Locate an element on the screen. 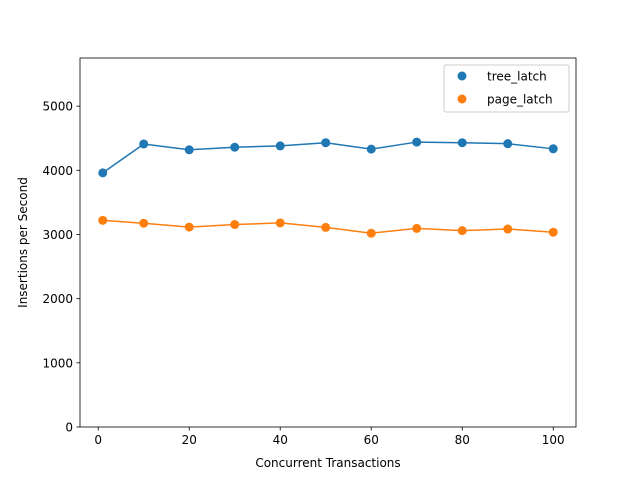  x-tick-label: 20 is located at coordinates (189, 440).